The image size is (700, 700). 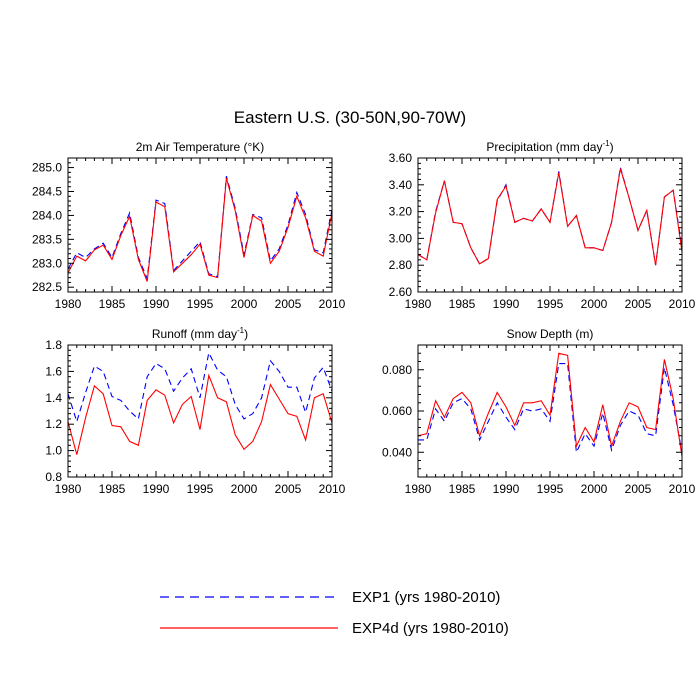 What do you see at coordinates (47, 239) in the screenshot?
I see `y-tick-label: 283.5` at bounding box center [47, 239].